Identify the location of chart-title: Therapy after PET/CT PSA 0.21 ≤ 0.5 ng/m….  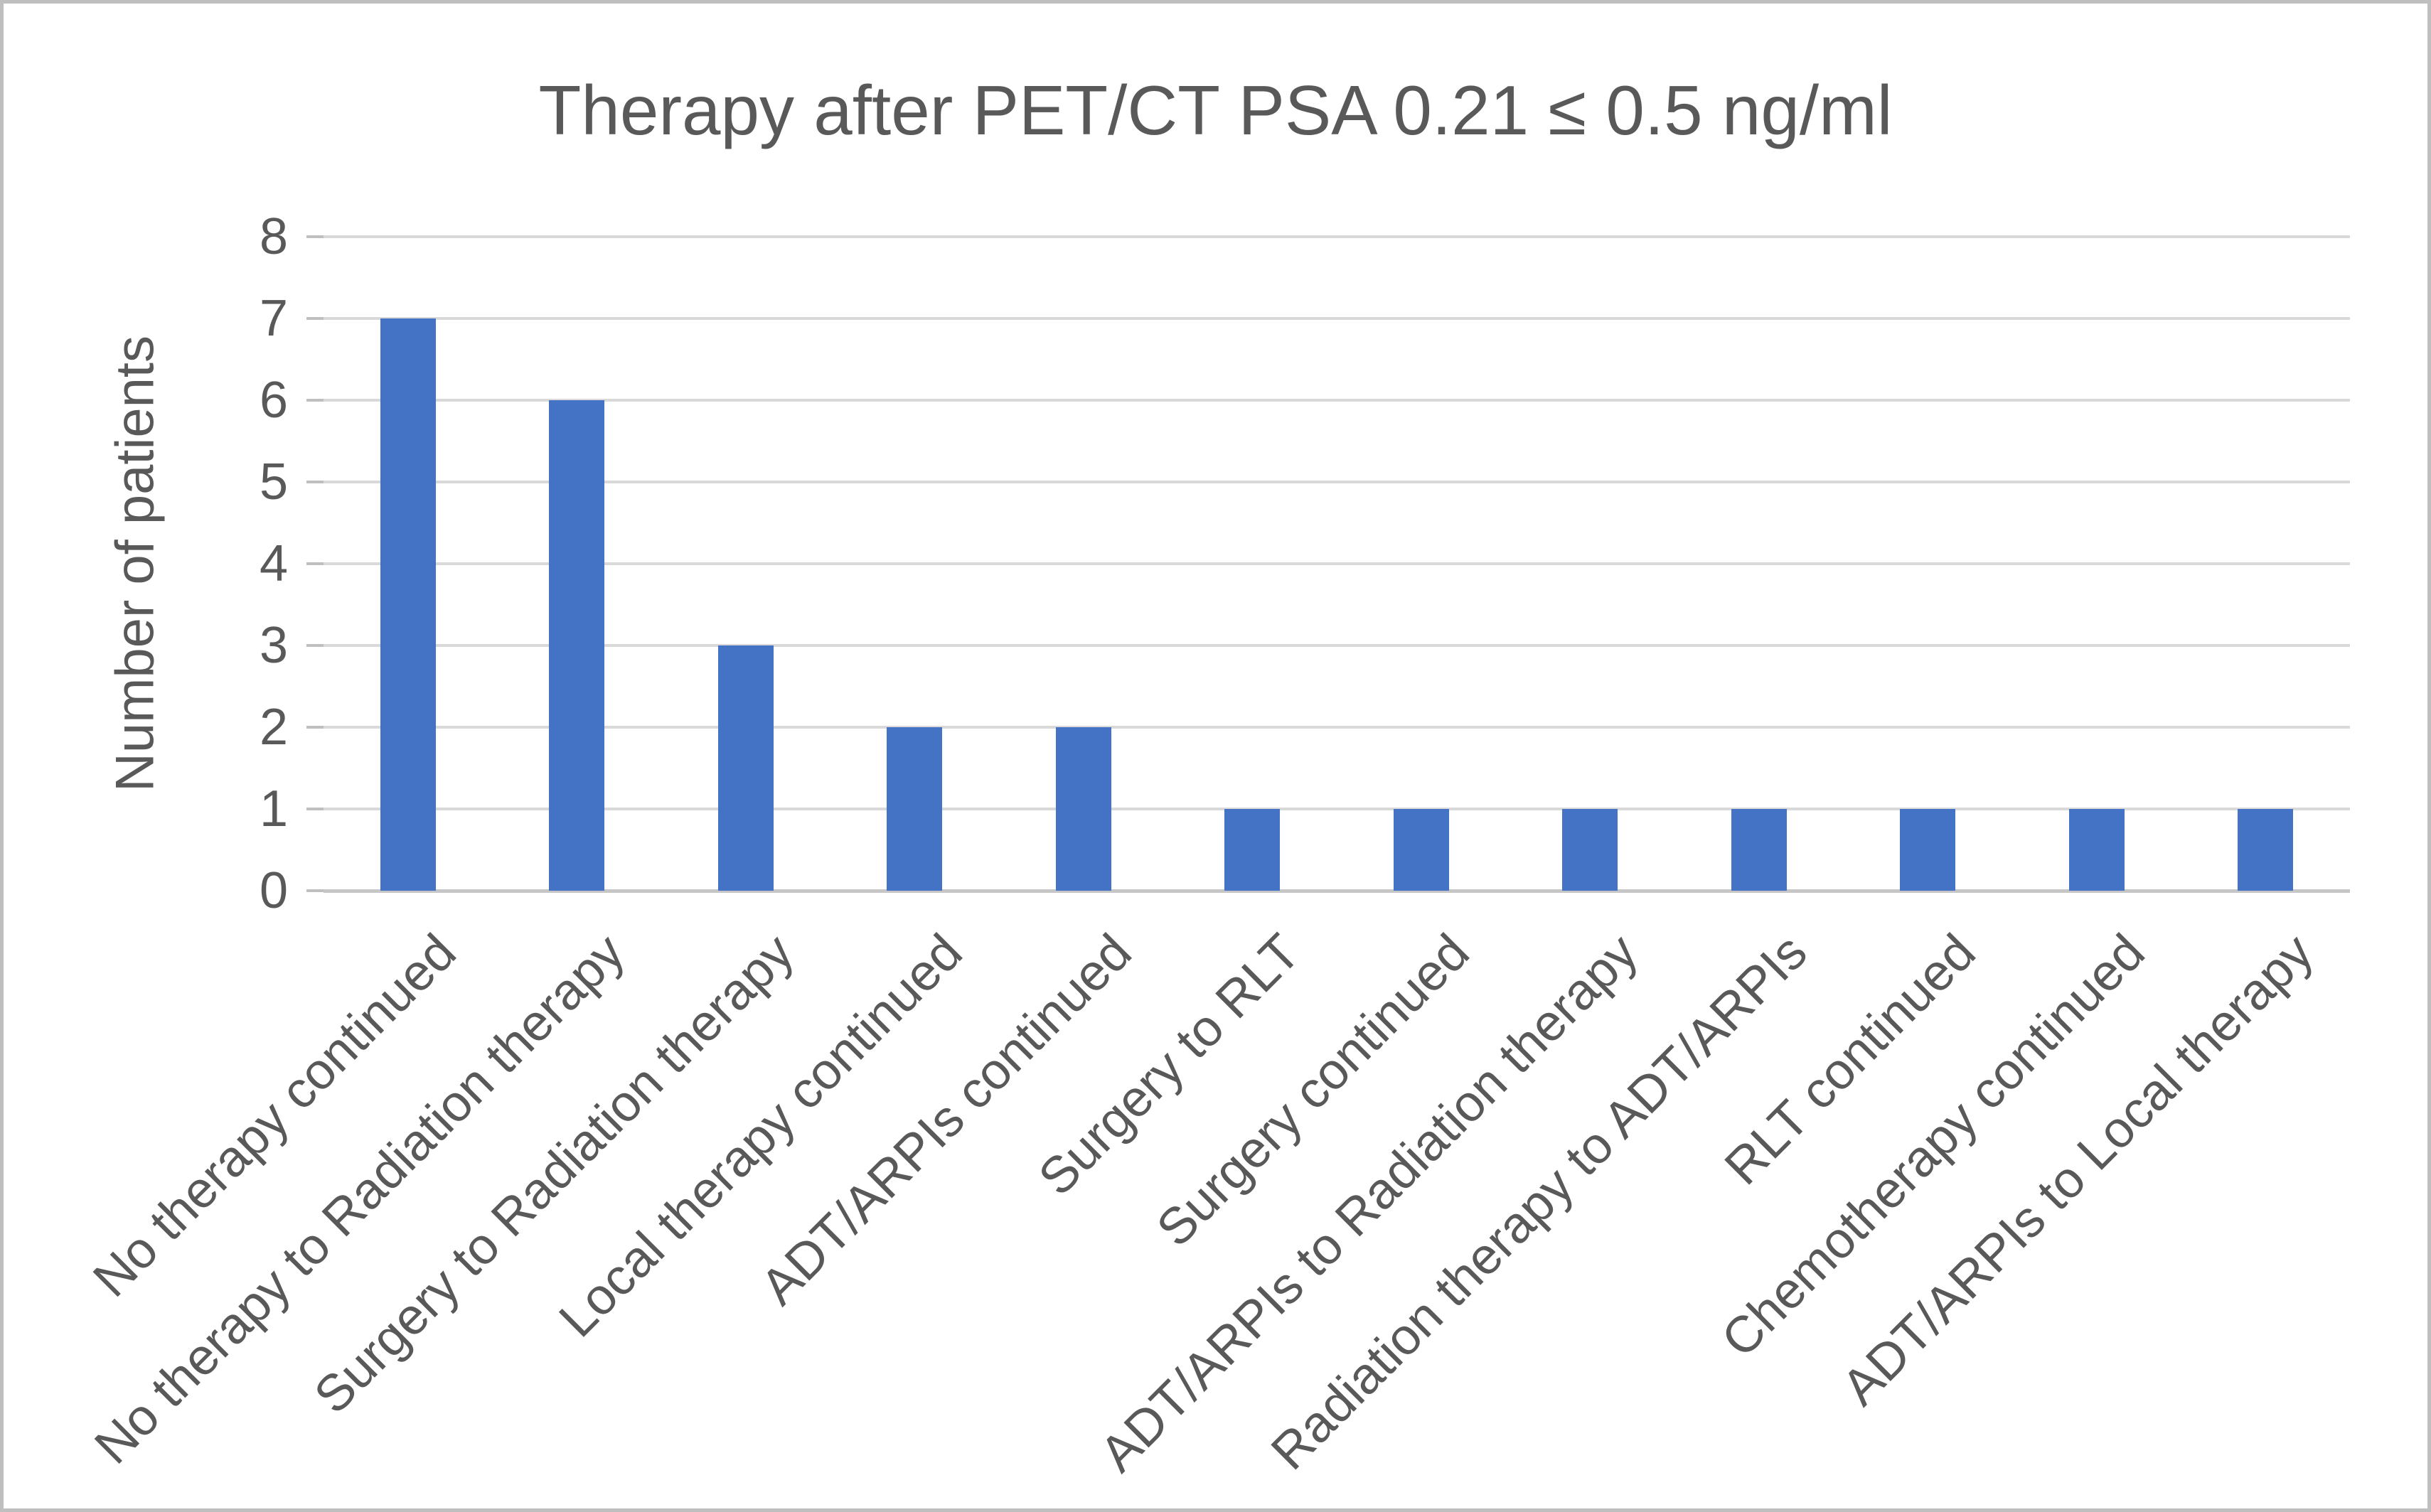
(1215, 110).